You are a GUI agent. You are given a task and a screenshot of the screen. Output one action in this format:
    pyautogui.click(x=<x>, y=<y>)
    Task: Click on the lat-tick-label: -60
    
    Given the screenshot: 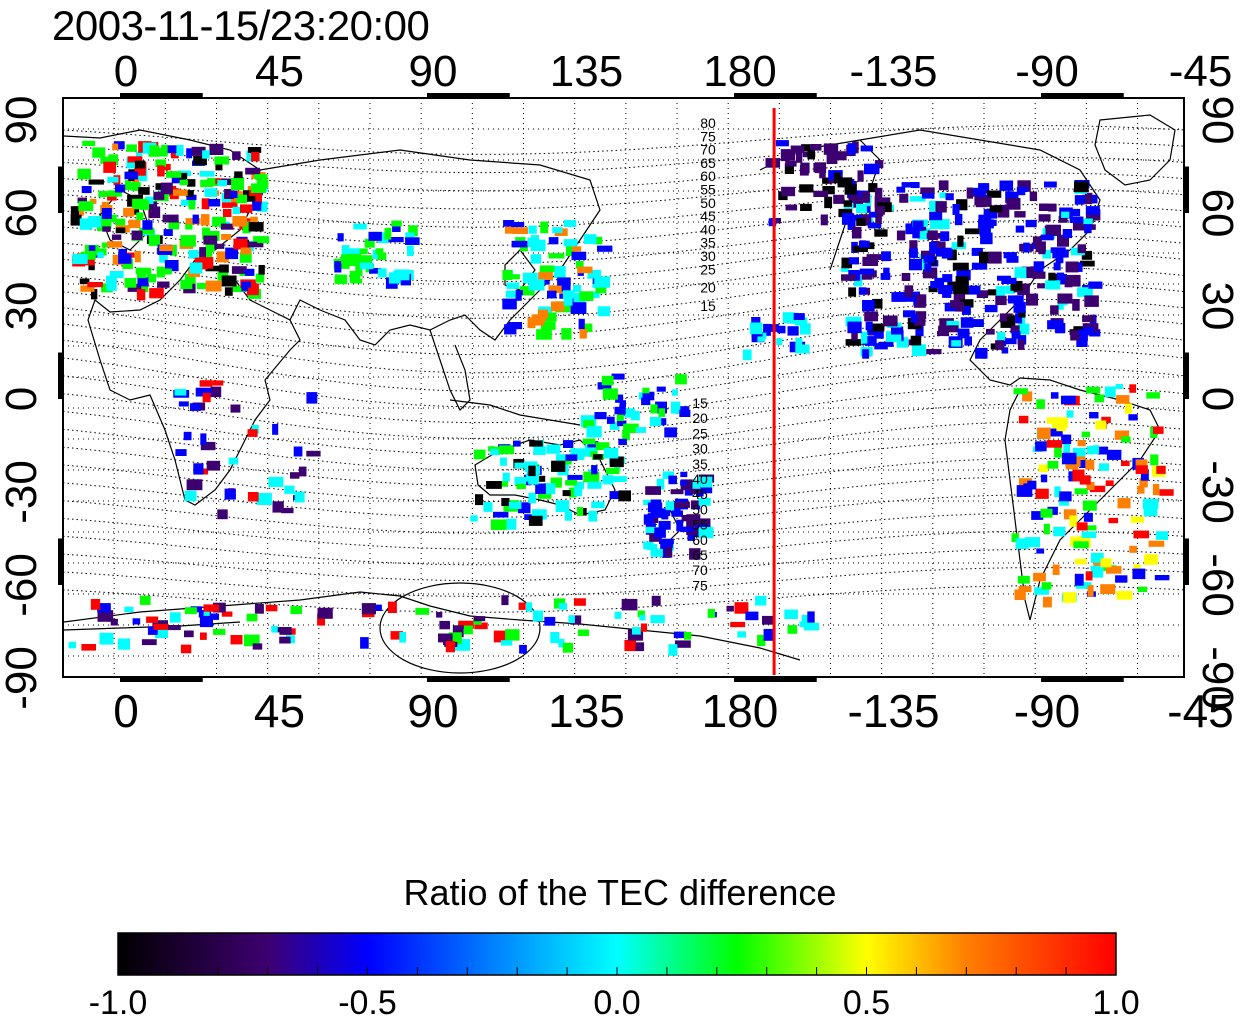 What is the action you would take?
    pyautogui.click(x=23, y=585)
    